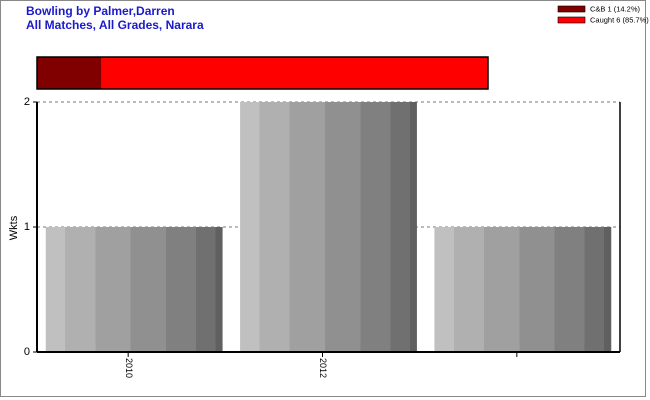  I want to click on proportion-border, so click(262, 73).